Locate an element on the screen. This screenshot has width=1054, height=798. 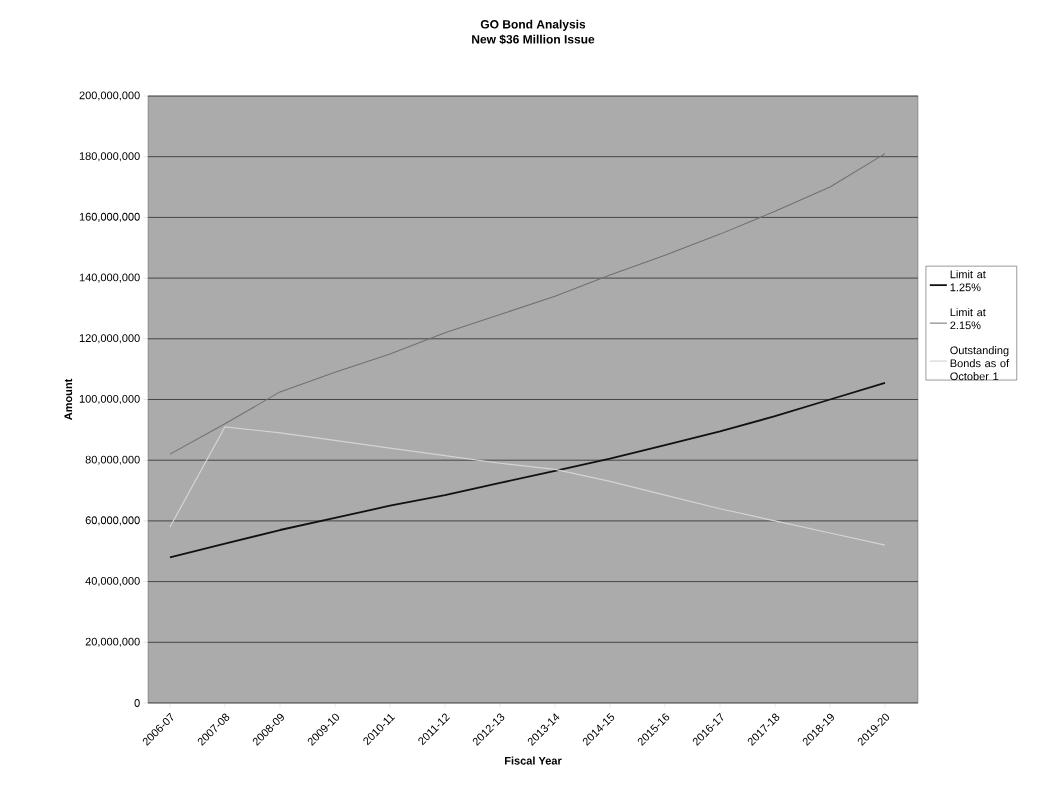
y-tick-label: 20,000,000 is located at coordinates (112, 642).